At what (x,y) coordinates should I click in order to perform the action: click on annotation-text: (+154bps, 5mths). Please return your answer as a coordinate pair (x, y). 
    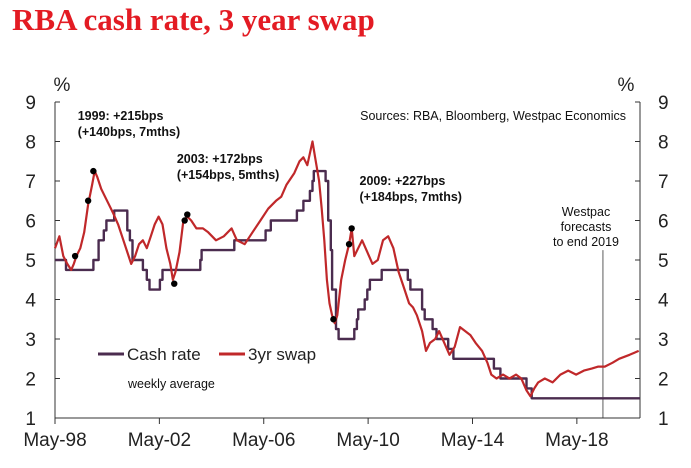
    Looking at the image, I should click on (228, 175).